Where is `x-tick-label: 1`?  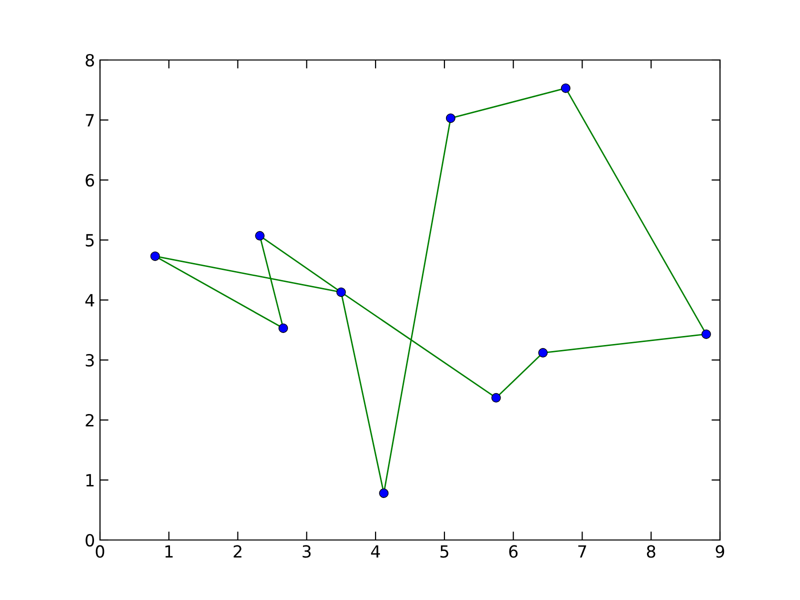
x-tick-label: 1 is located at coordinates (169, 551).